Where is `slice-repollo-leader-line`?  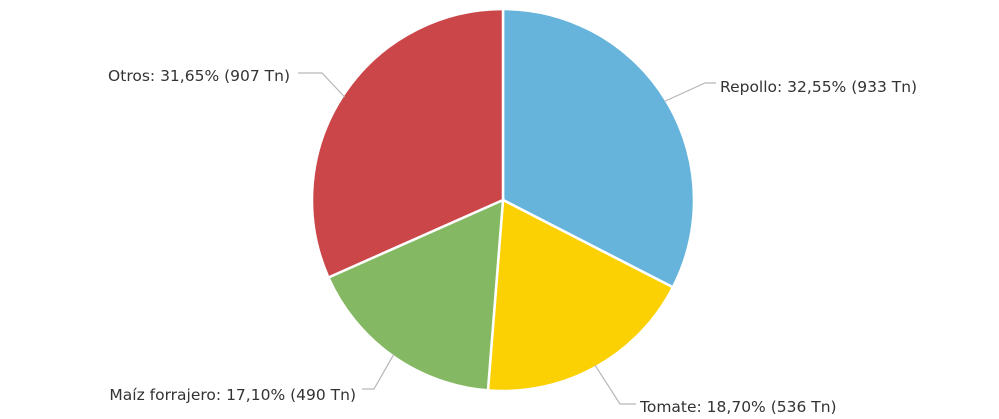
slice-repollo-leader-line is located at coordinates (690, 92).